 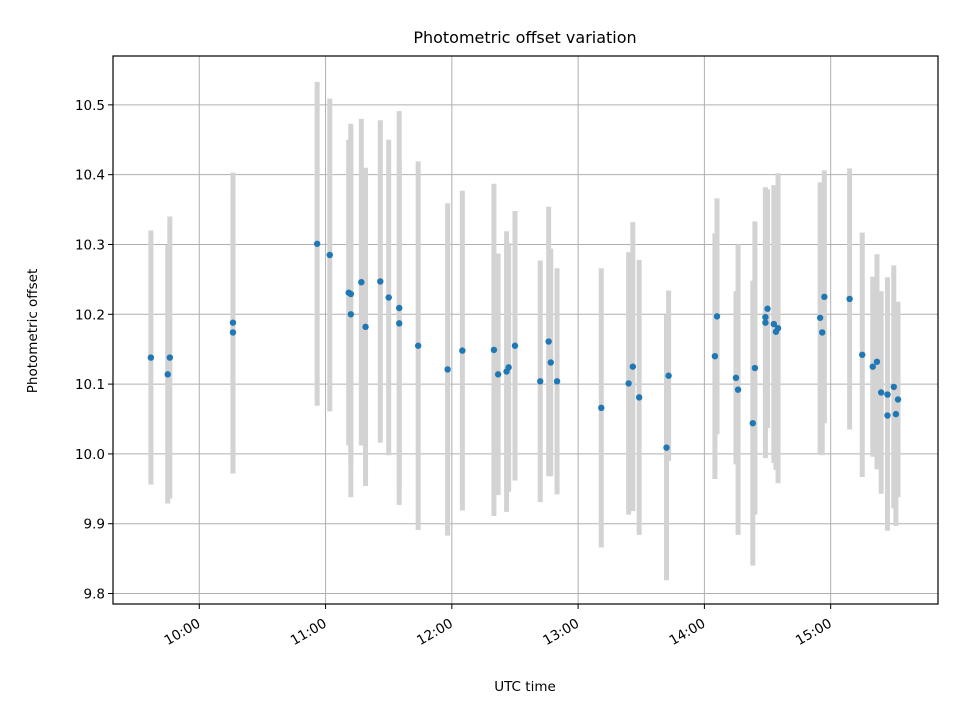 What do you see at coordinates (688, 632) in the screenshot?
I see `x-tick-label: 14:00` at bounding box center [688, 632].